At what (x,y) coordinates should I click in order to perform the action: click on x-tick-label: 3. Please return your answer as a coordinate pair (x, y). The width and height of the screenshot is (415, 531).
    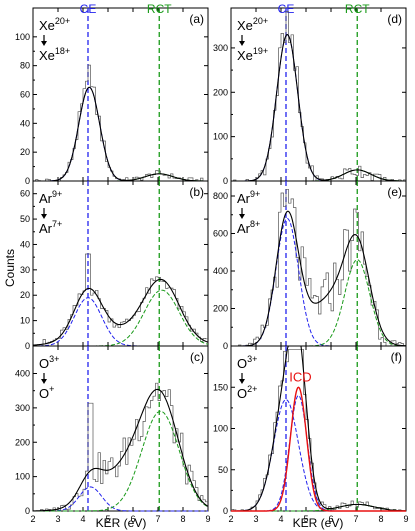
    Looking at the image, I should click on (255, 519).